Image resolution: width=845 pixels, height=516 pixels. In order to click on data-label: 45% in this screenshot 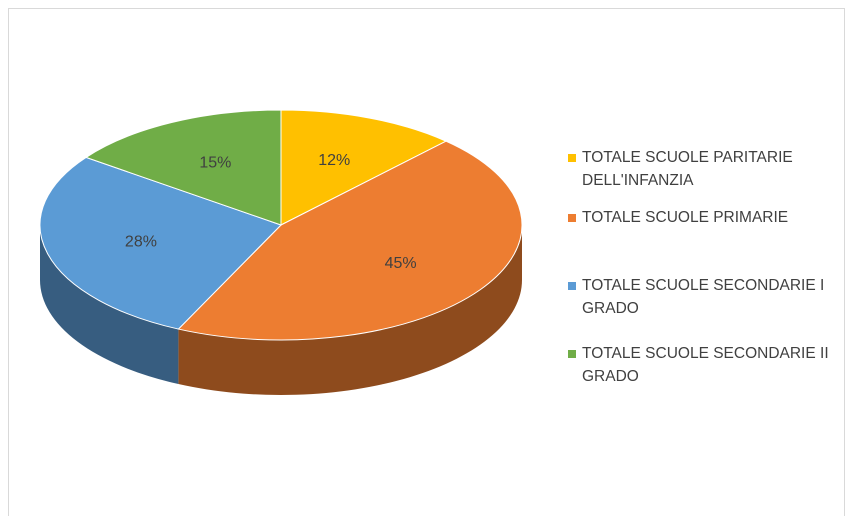, I will do `click(401, 263)`.